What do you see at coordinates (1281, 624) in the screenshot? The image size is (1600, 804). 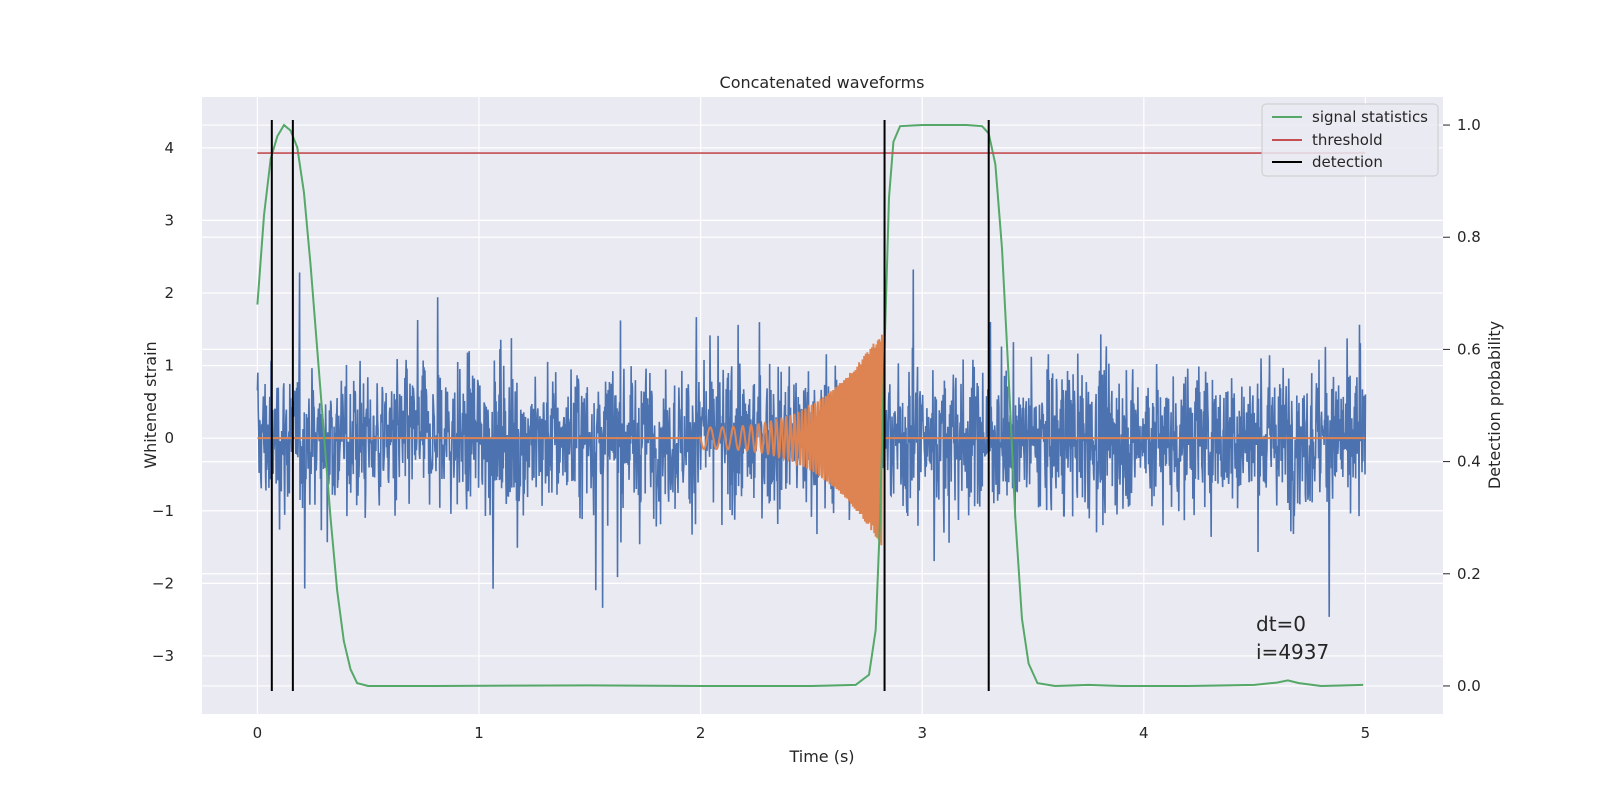 I see `annotation-dt: dt=0` at bounding box center [1281, 624].